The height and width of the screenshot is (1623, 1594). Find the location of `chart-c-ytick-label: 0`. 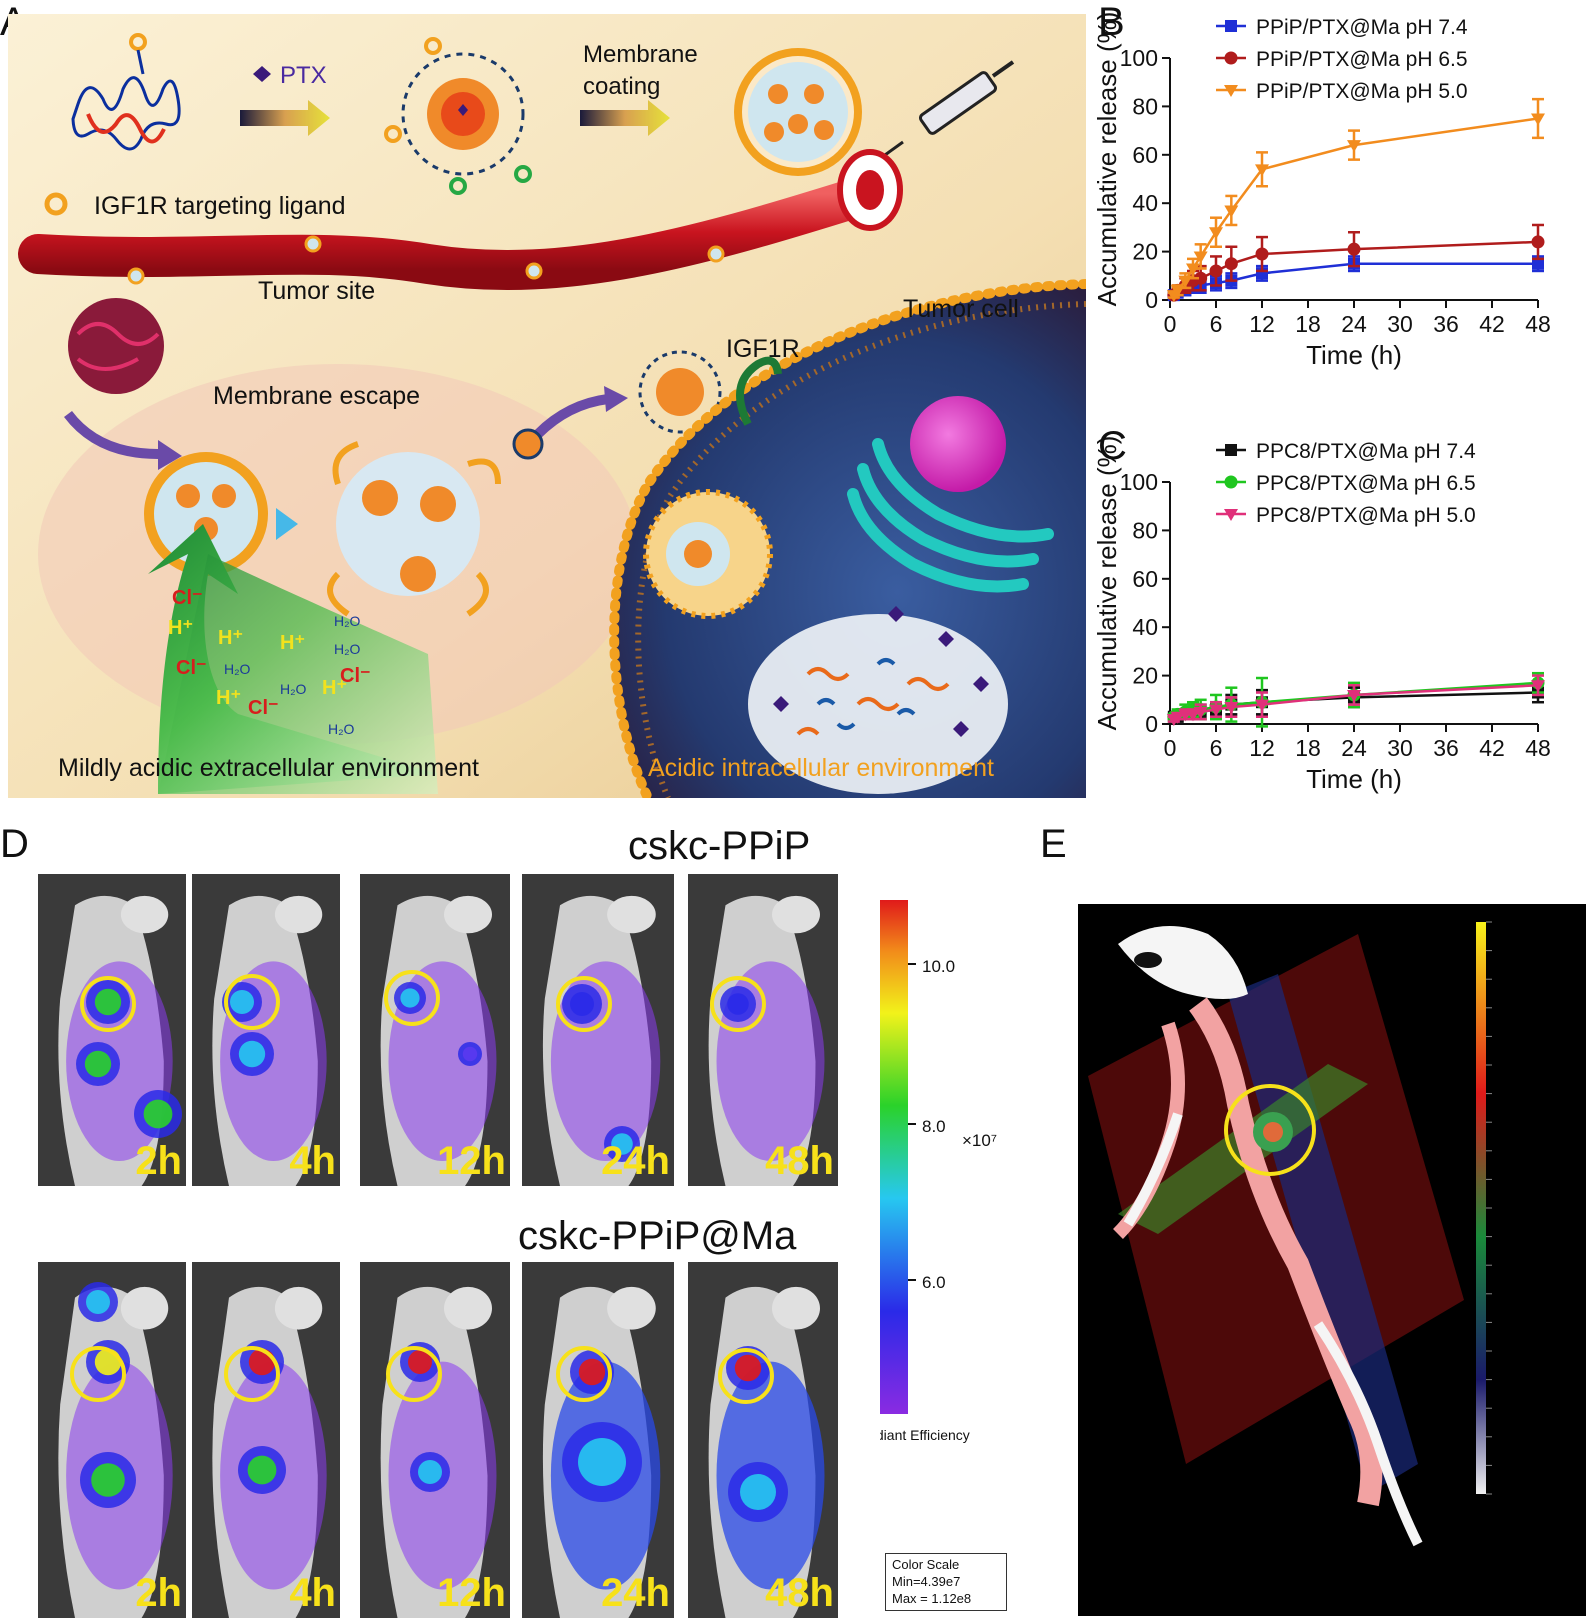

chart-c-ytick-label: 0 is located at coordinates (1151, 724).